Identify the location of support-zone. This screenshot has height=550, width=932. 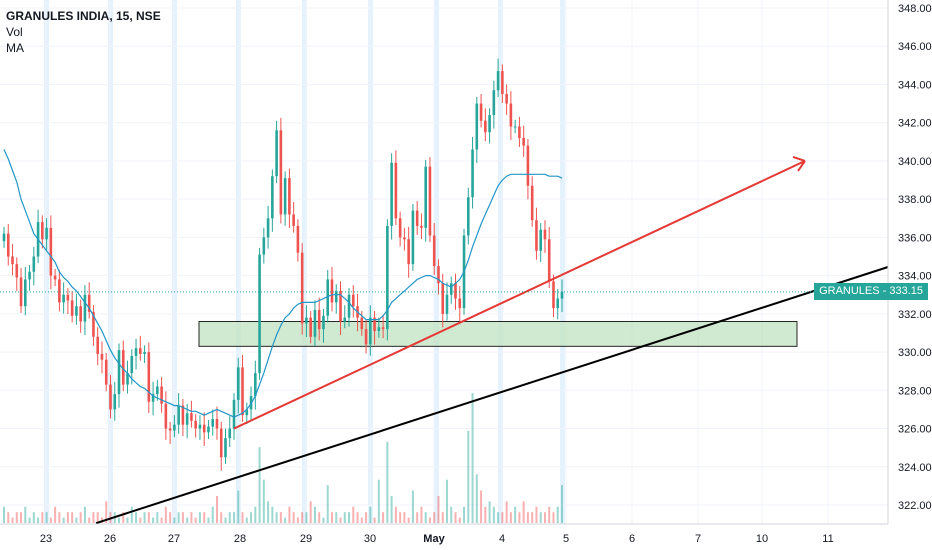
(498, 333).